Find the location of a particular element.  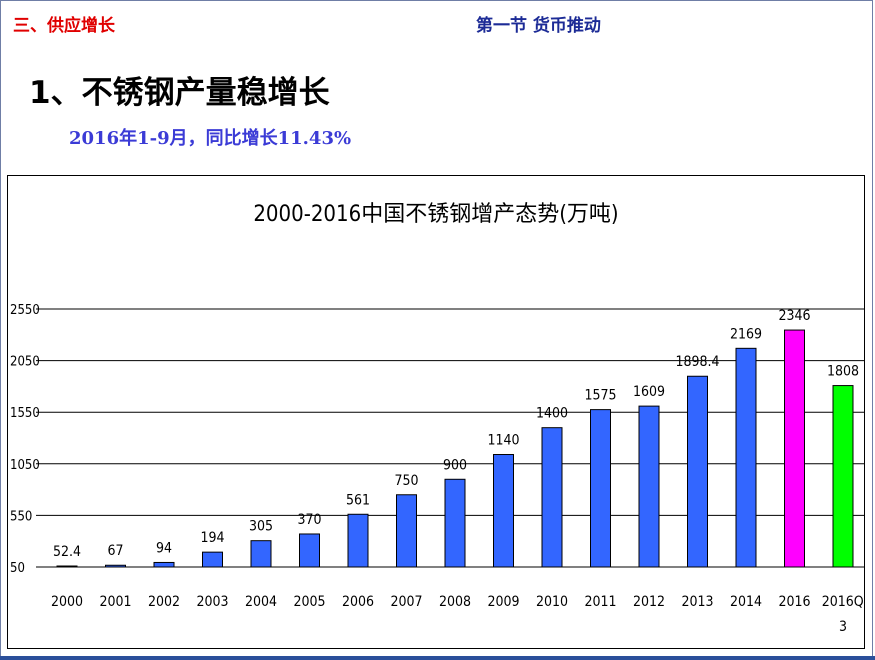

y-axis-labels: 50 550 1050 1550 2050 2550 is located at coordinates (25, 439).